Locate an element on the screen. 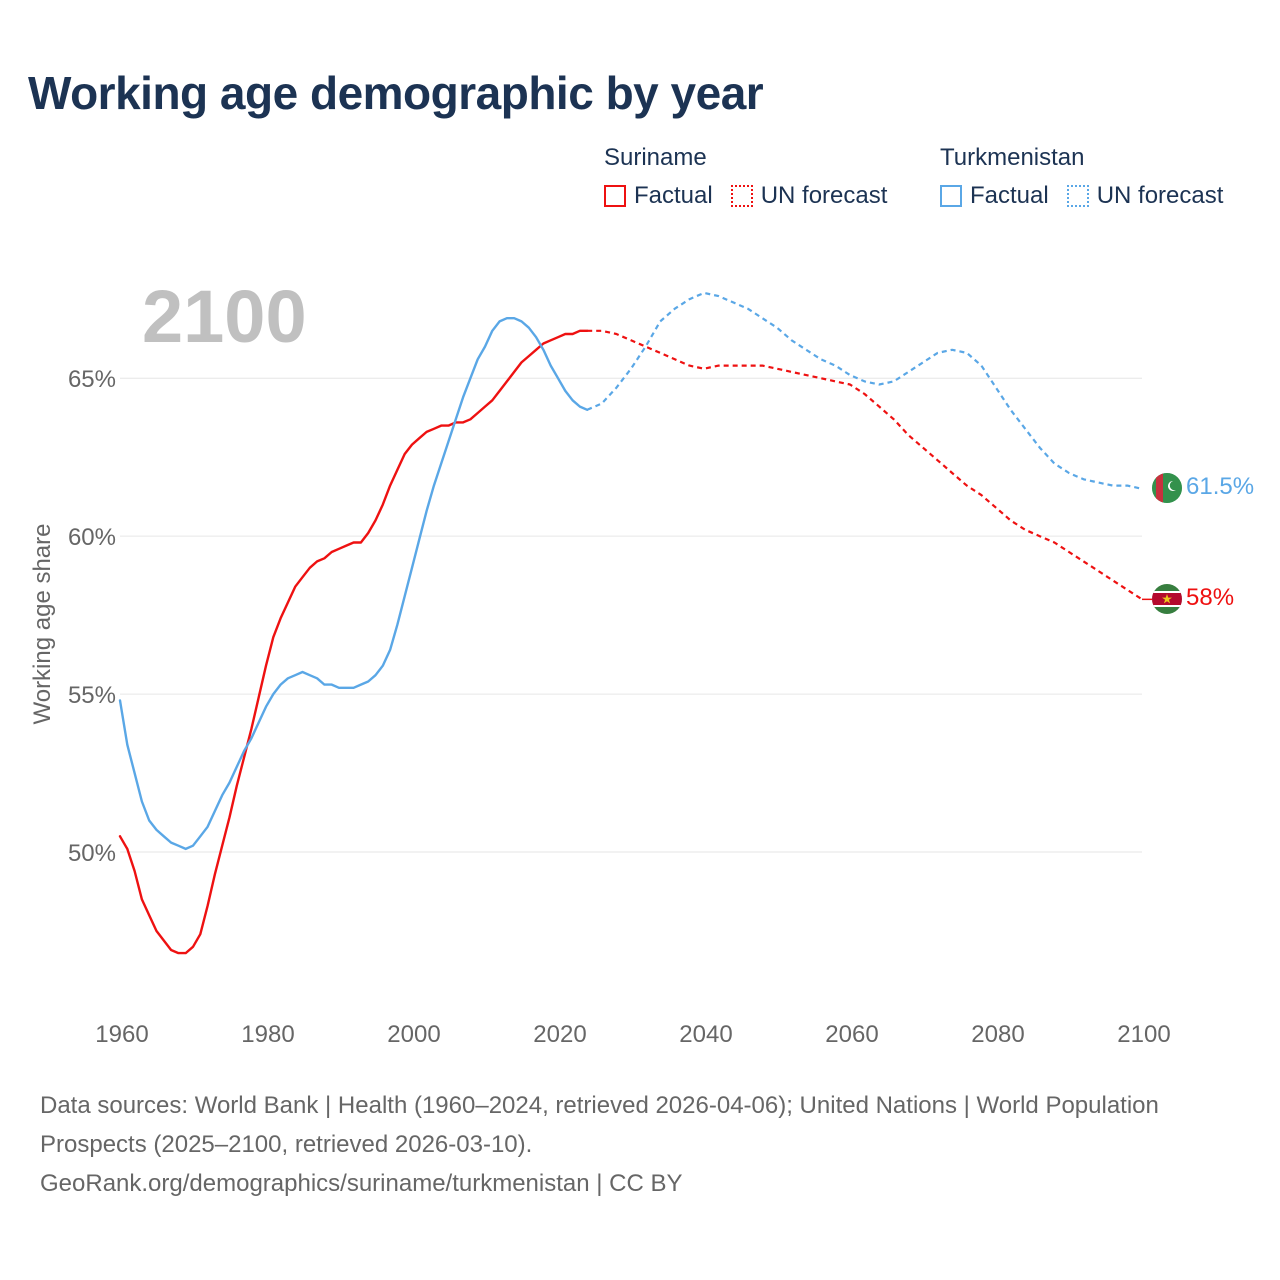 Image resolution: width=1280 pixels, height=1280 pixels. x-tick-label: 1960 is located at coordinates (121, 1034).